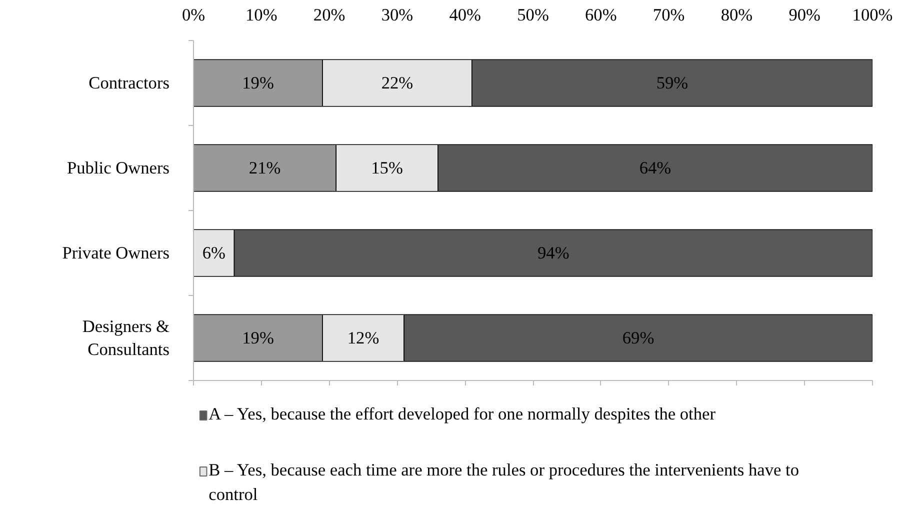 This screenshot has height=523, width=898. What do you see at coordinates (214, 253) in the screenshot?
I see `data-label: 6%` at bounding box center [214, 253].